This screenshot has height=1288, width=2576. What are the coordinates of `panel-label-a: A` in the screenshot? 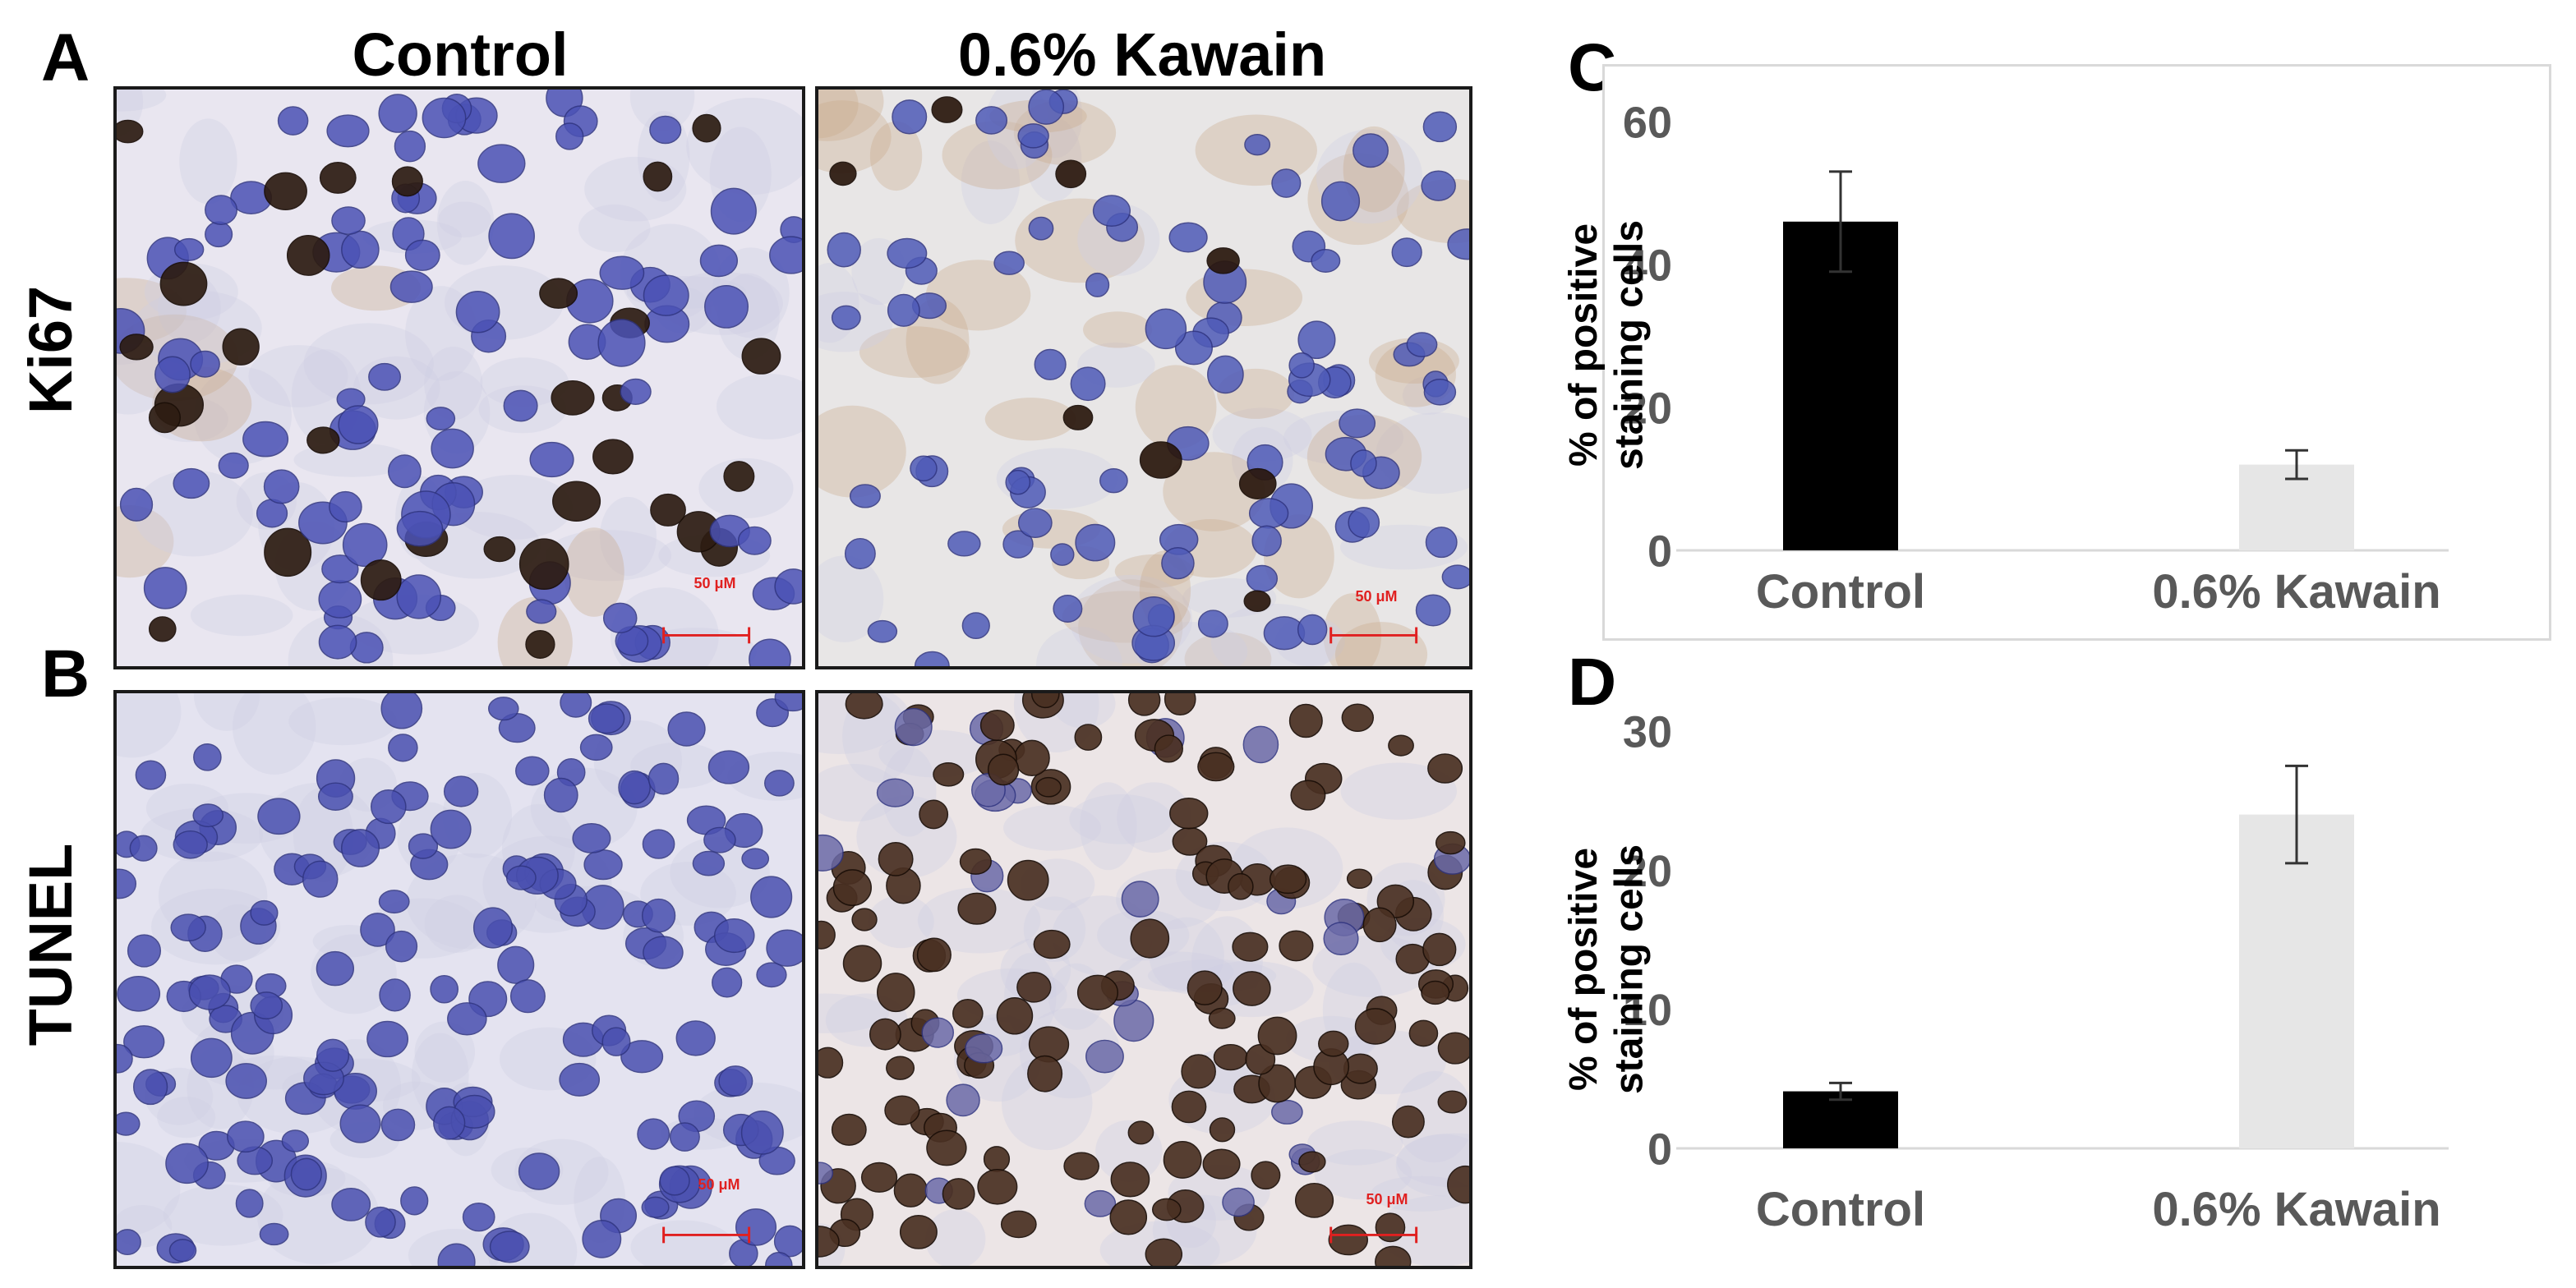 It's located at (65, 58).